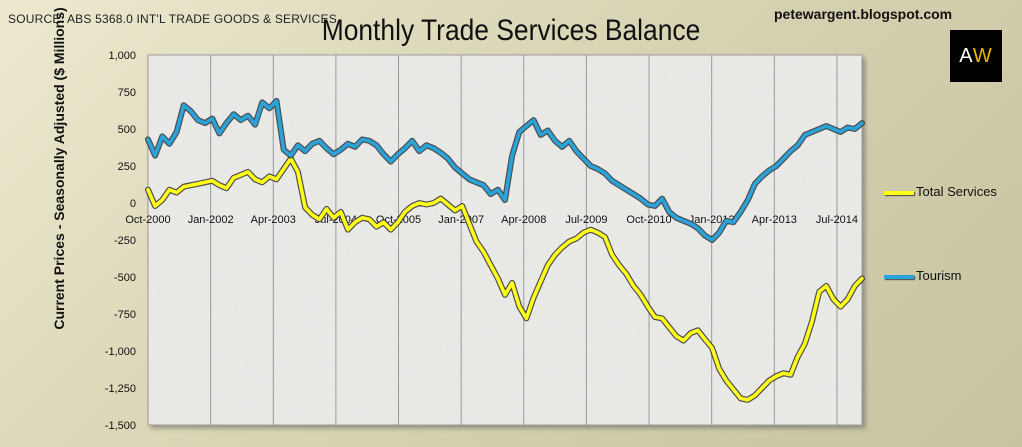  What do you see at coordinates (125, 315) in the screenshot?
I see `y-tick-label: -750` at bounding box center [125, 315].